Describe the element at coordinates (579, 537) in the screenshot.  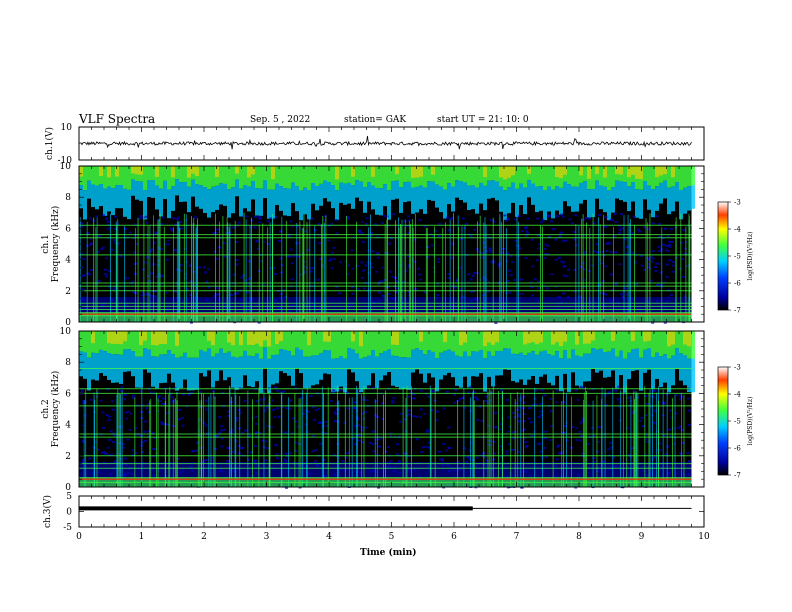
I see `x-tick-8: 8` at that location.